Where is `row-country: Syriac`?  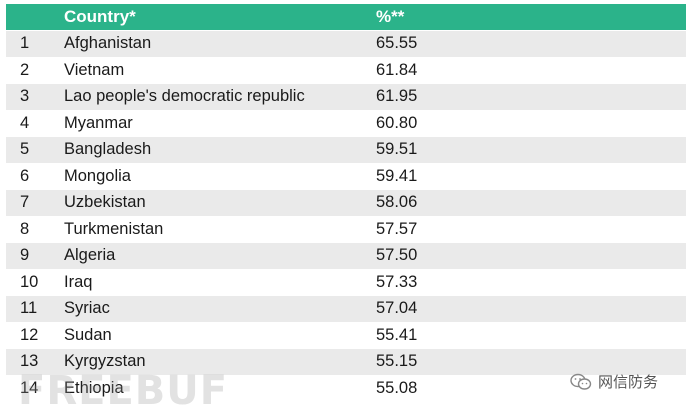
row-country: Syriac is located at coordinates (87, 308).